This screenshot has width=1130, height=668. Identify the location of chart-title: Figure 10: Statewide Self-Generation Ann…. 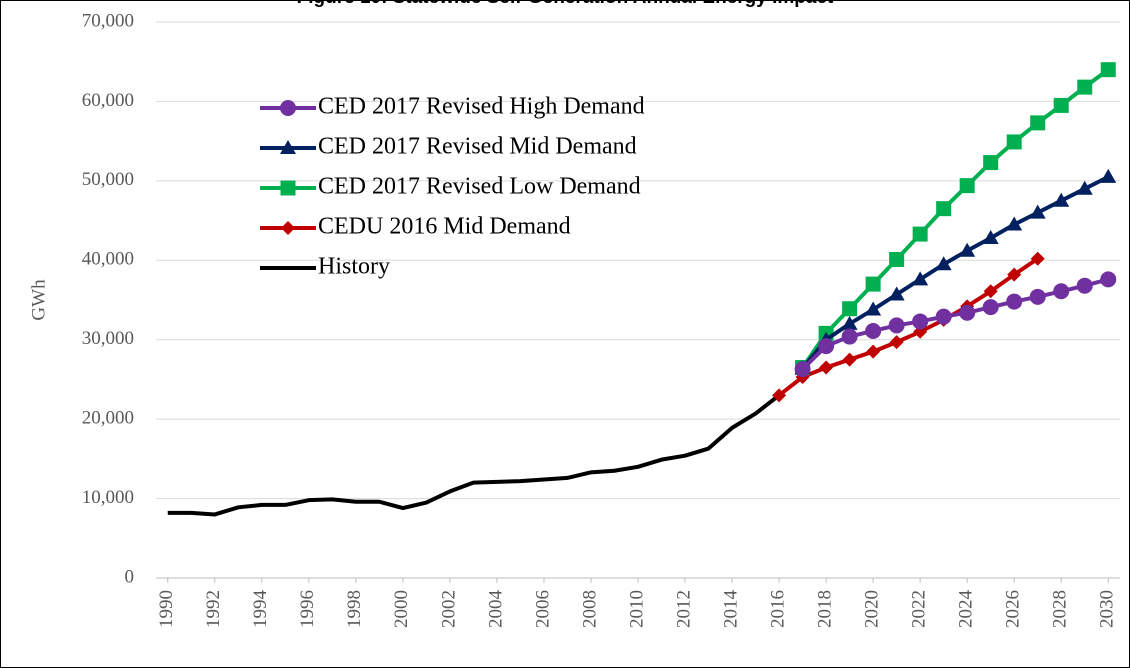
(565, 4).